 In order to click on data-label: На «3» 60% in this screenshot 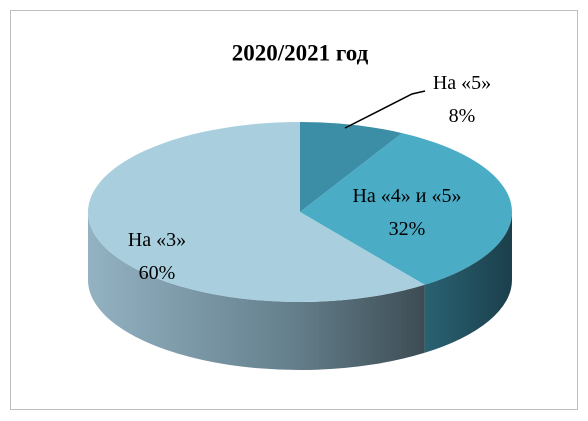, I will do `click(157, 257)`.